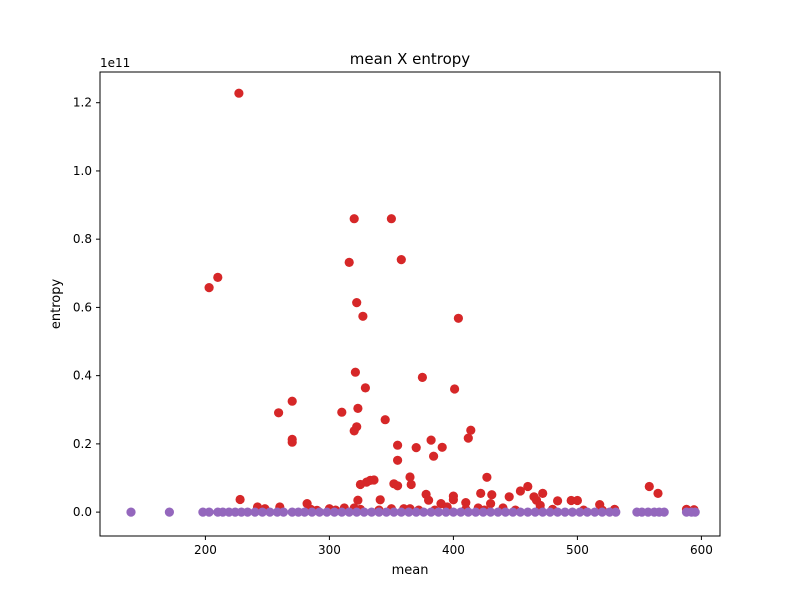 This screenshot has height=600, width=800. Describe the element at coordinates (82, 444) in the screenshot. I see `y-tick-label: 0.2` at that location.